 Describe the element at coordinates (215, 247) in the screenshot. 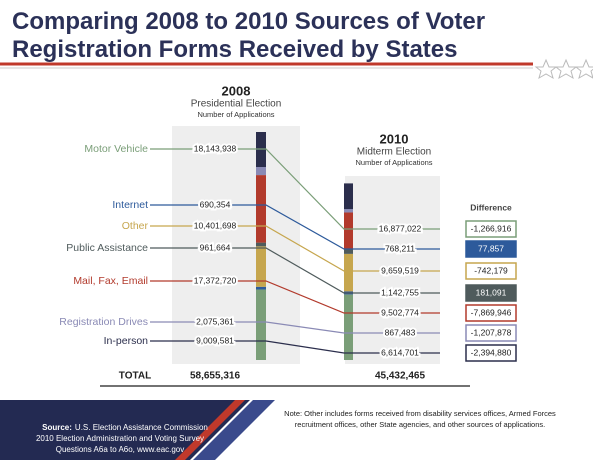

I see `value-label: 961,664` at that location.